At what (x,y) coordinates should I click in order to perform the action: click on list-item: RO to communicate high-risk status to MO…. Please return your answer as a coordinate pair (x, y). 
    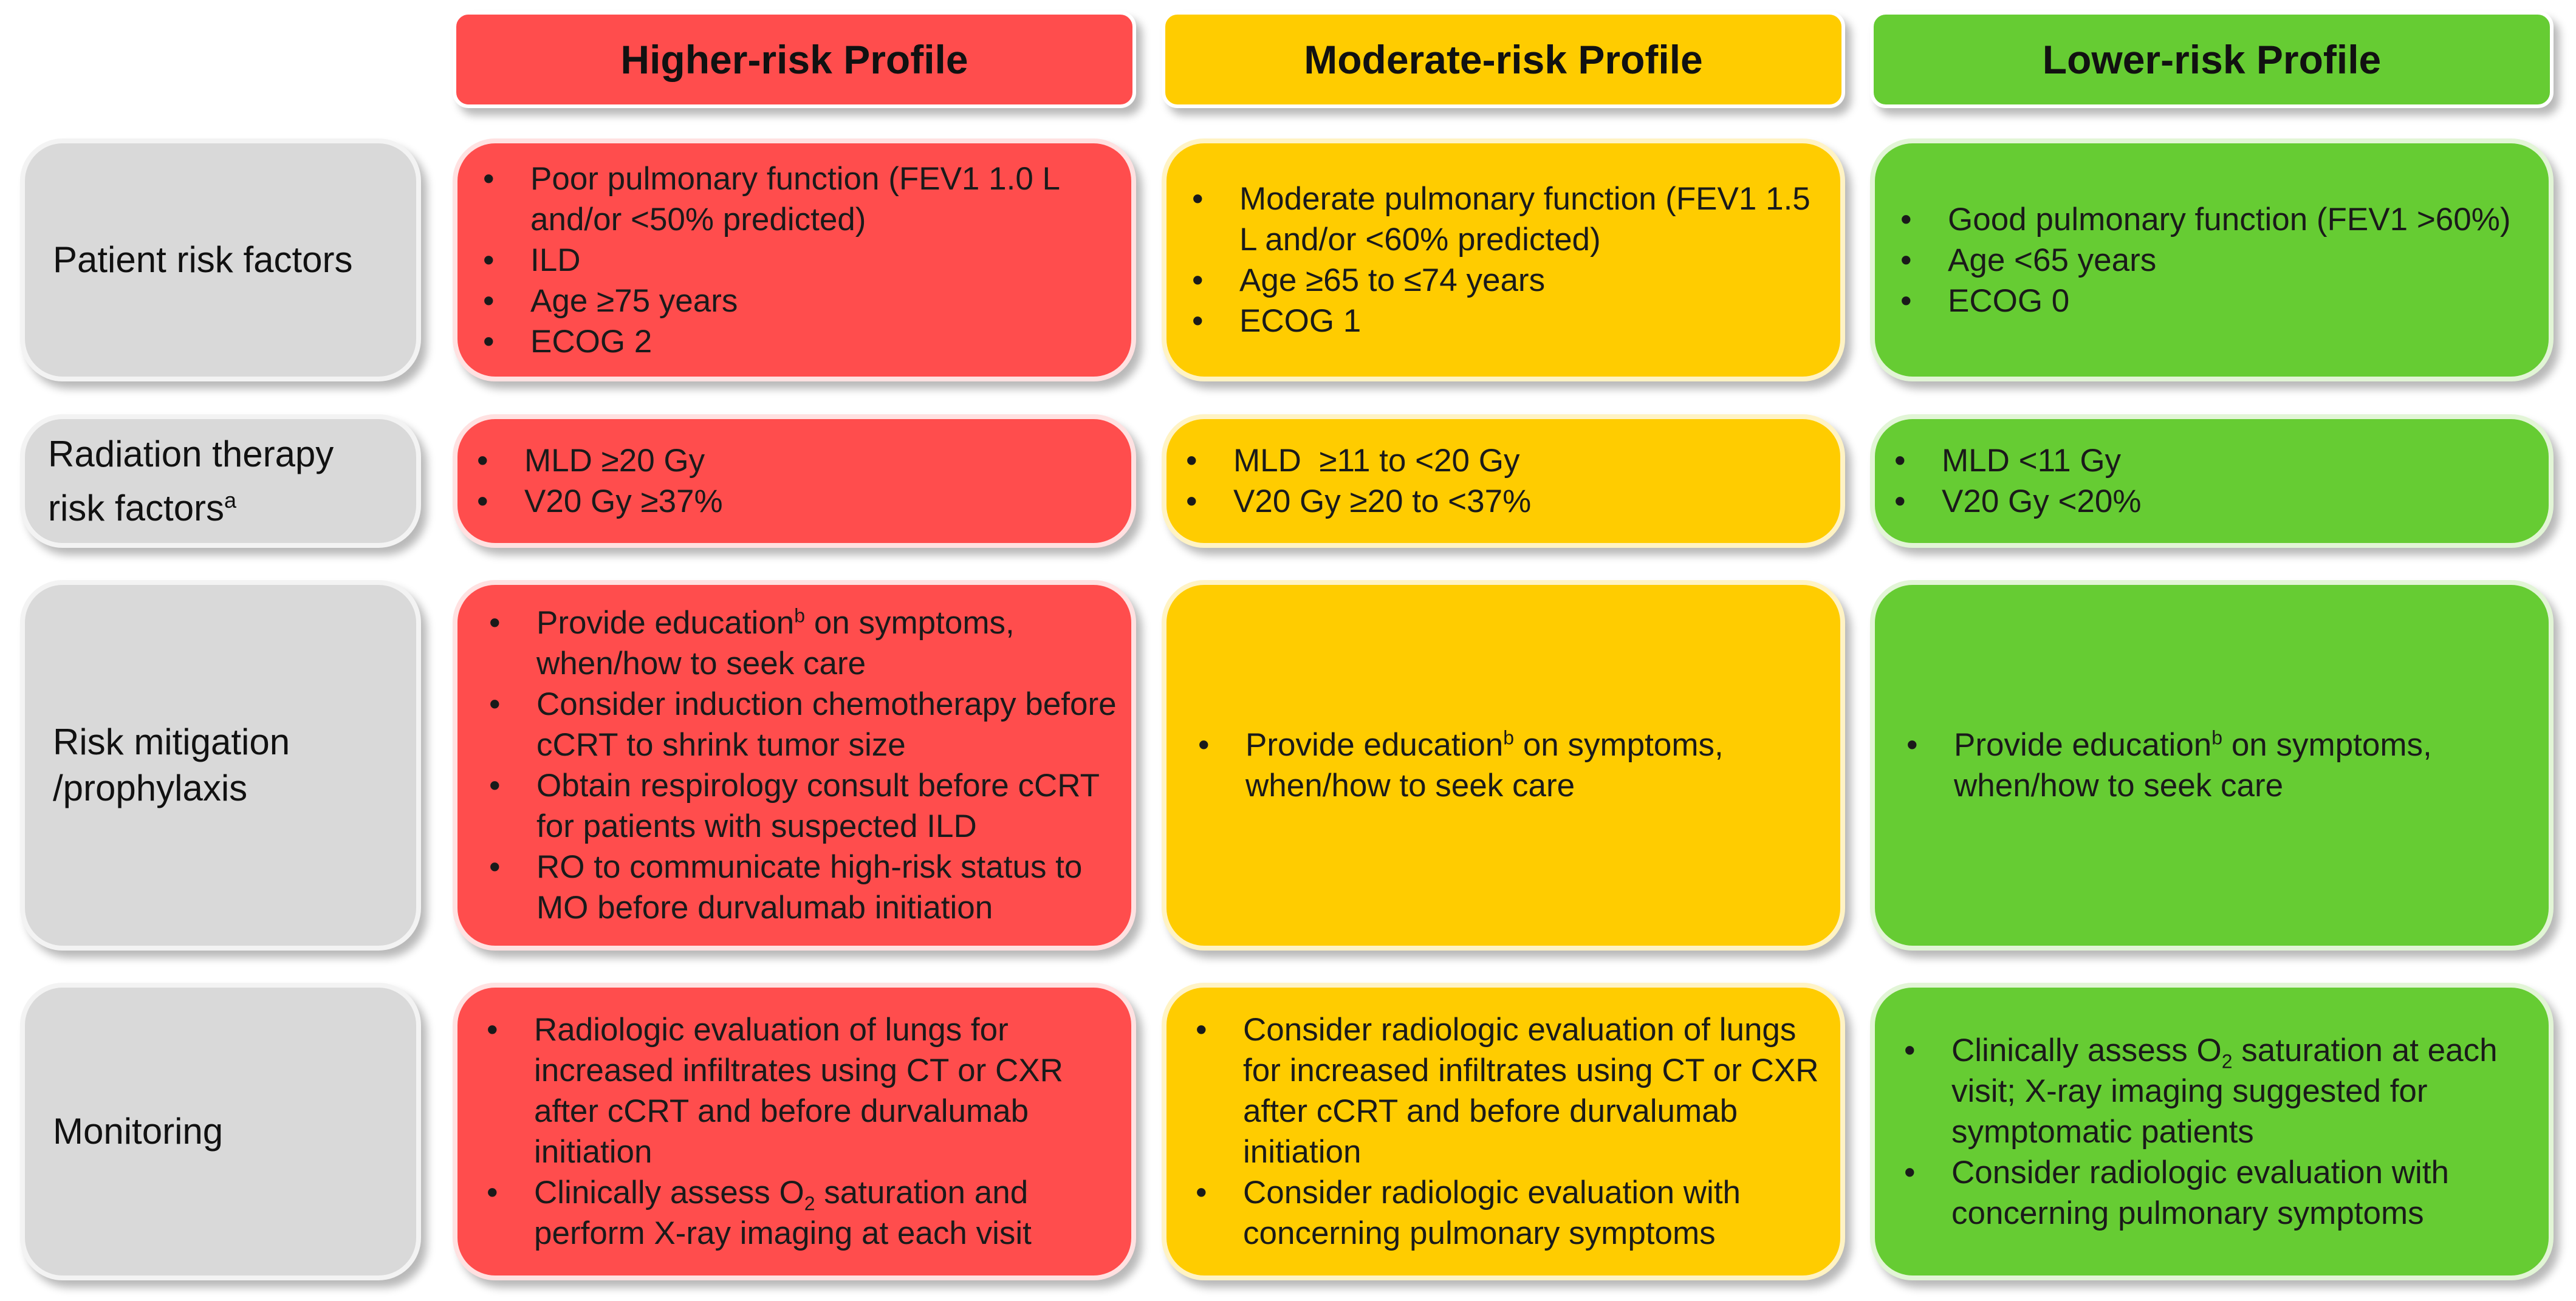
    Looking at the image, I should click on (803, 887).